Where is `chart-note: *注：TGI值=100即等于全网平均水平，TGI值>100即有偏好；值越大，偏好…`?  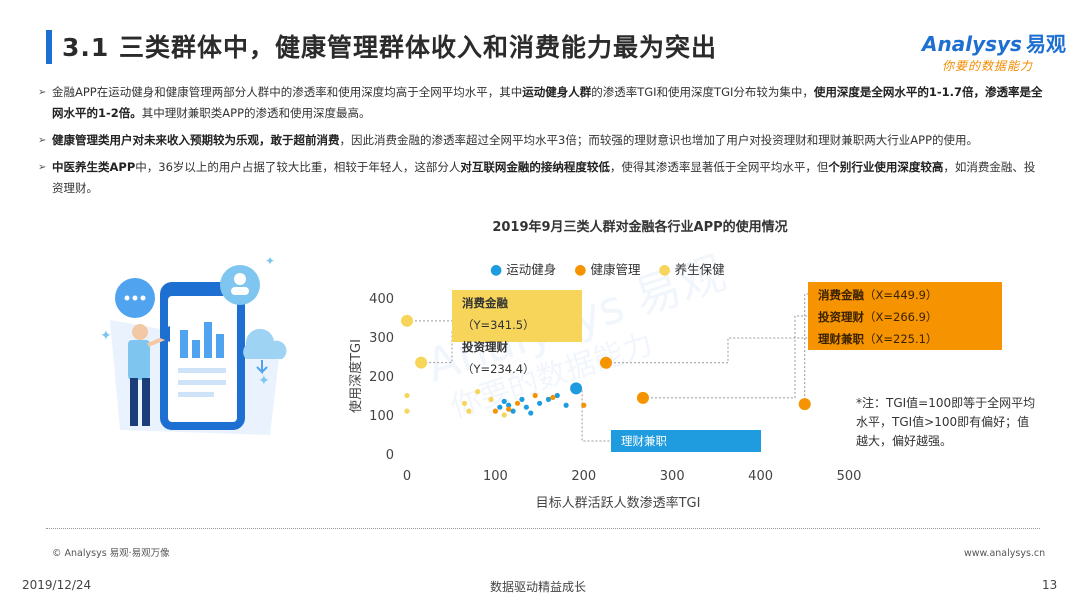
chart-note: *注：TGI值=100即等于全网平均水平，TGI值>100即有偏好；值越大，偏好… is located at coordinates (946, 422).